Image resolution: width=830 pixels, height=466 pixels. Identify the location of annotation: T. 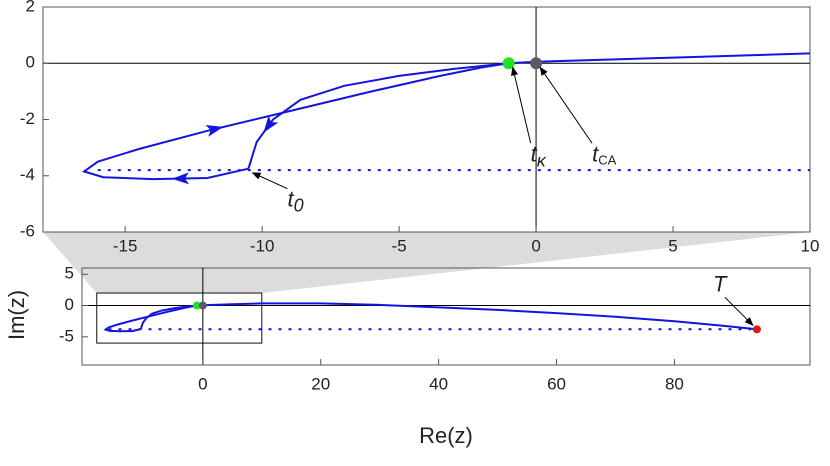
(720, 283).